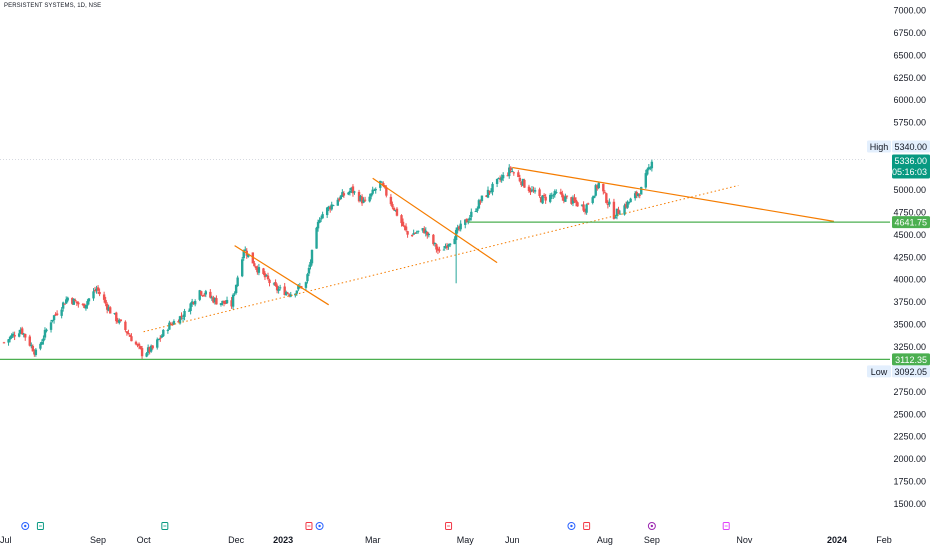 Image resolution: width=932 pixels, height=550 pixels. I want to click on time-tick-label: 2024, so click(837, 540).